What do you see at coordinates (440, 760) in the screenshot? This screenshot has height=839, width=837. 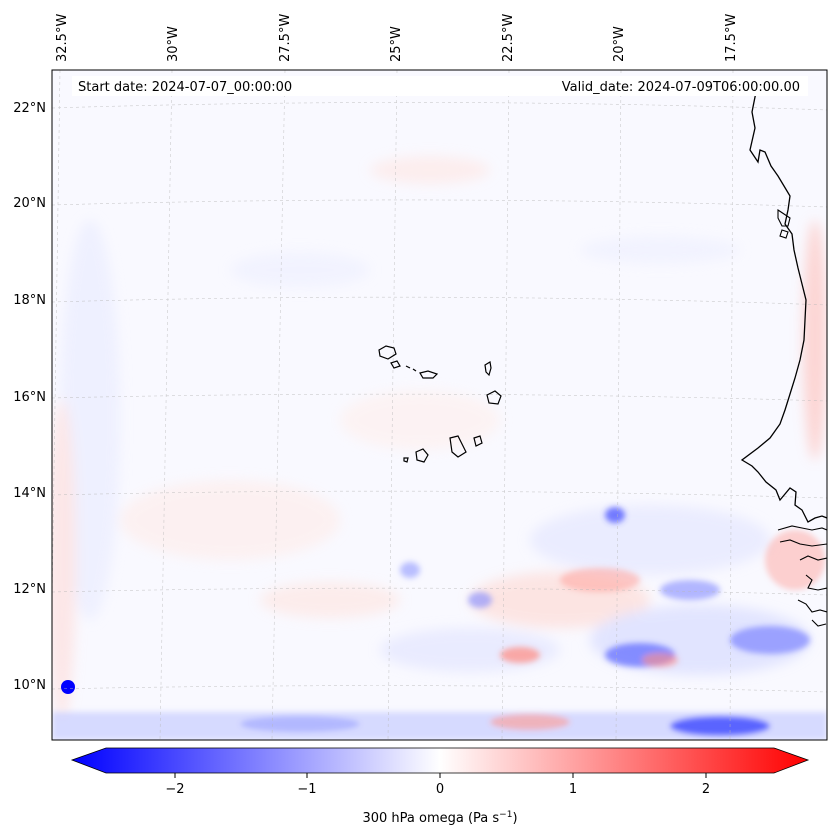 I see `colorbar-bar` at bounding box center [440, 760].